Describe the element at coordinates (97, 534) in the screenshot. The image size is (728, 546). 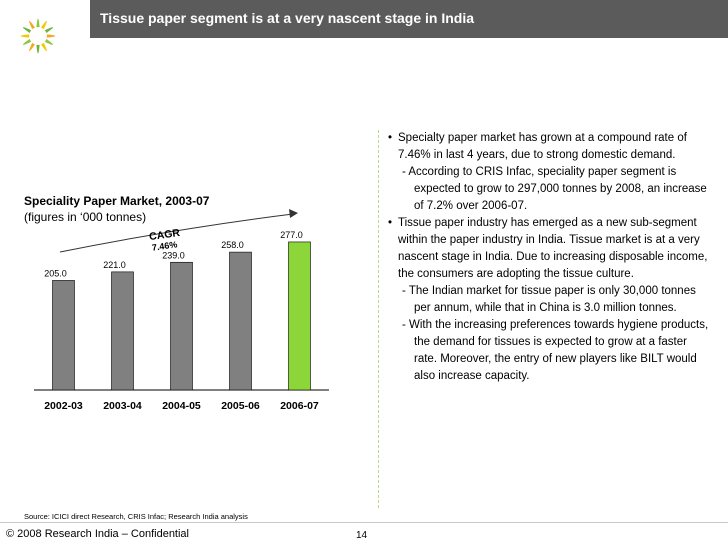
I see `copyright: © 2008 Research India – Confidential` at that location.